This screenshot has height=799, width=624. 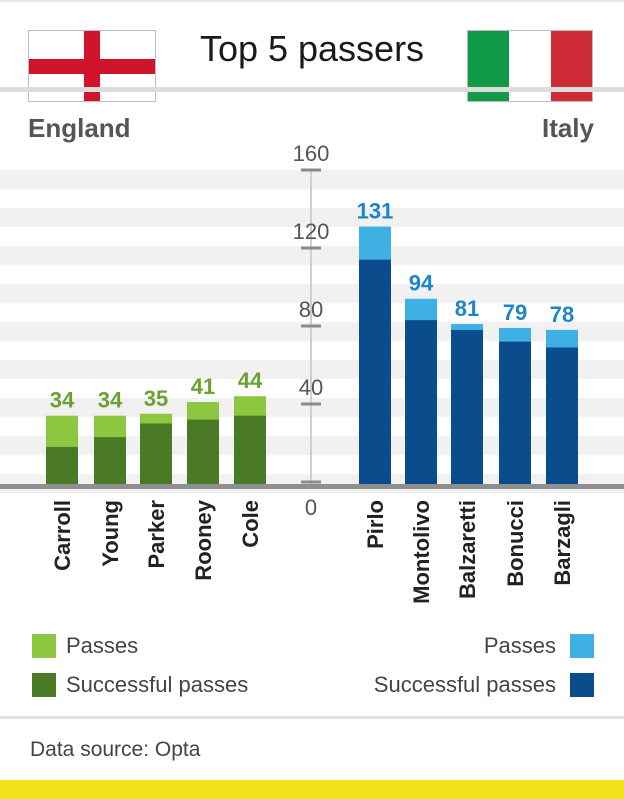 I want to click on bar-successful-rooney, so click(x=203, y=451).